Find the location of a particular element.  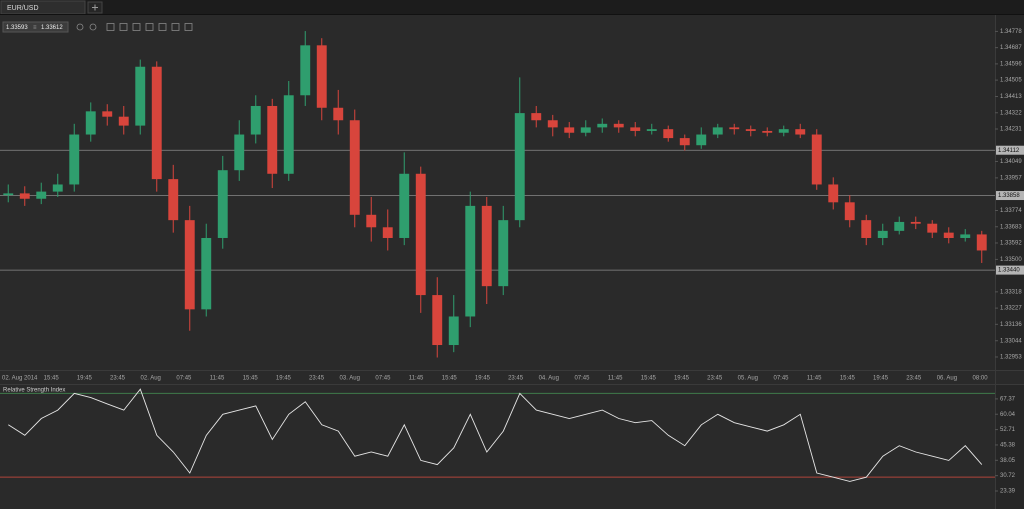

y-tick-label: 1.34049 is located at coordinates (1011, 162).